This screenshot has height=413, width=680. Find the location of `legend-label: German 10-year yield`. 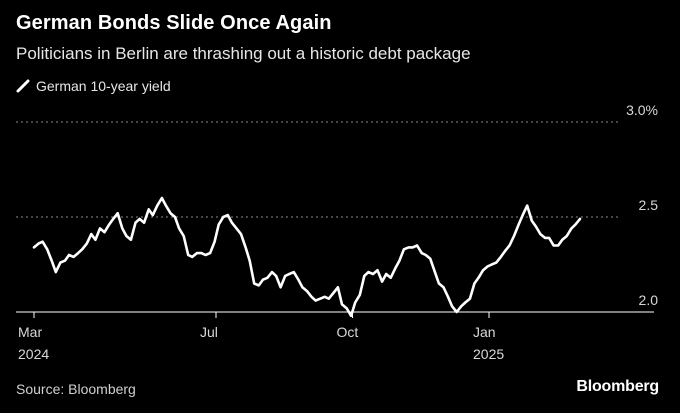

legend-label: German 10-year yield is located at coordinates (103, 86).